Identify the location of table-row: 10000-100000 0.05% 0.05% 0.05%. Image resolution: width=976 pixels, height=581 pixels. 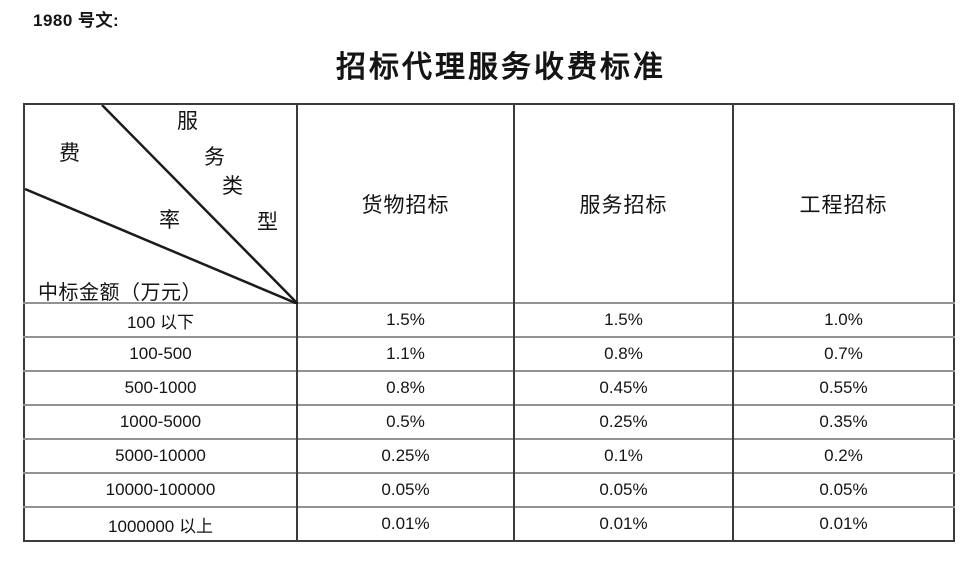
(489, 489).